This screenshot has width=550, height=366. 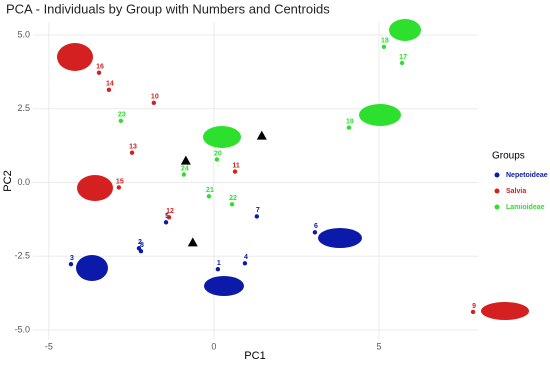 What do you see at coordinates (170, 211) in the screenshot?
I see `point-label: 12` at bounding box center [170, 211].